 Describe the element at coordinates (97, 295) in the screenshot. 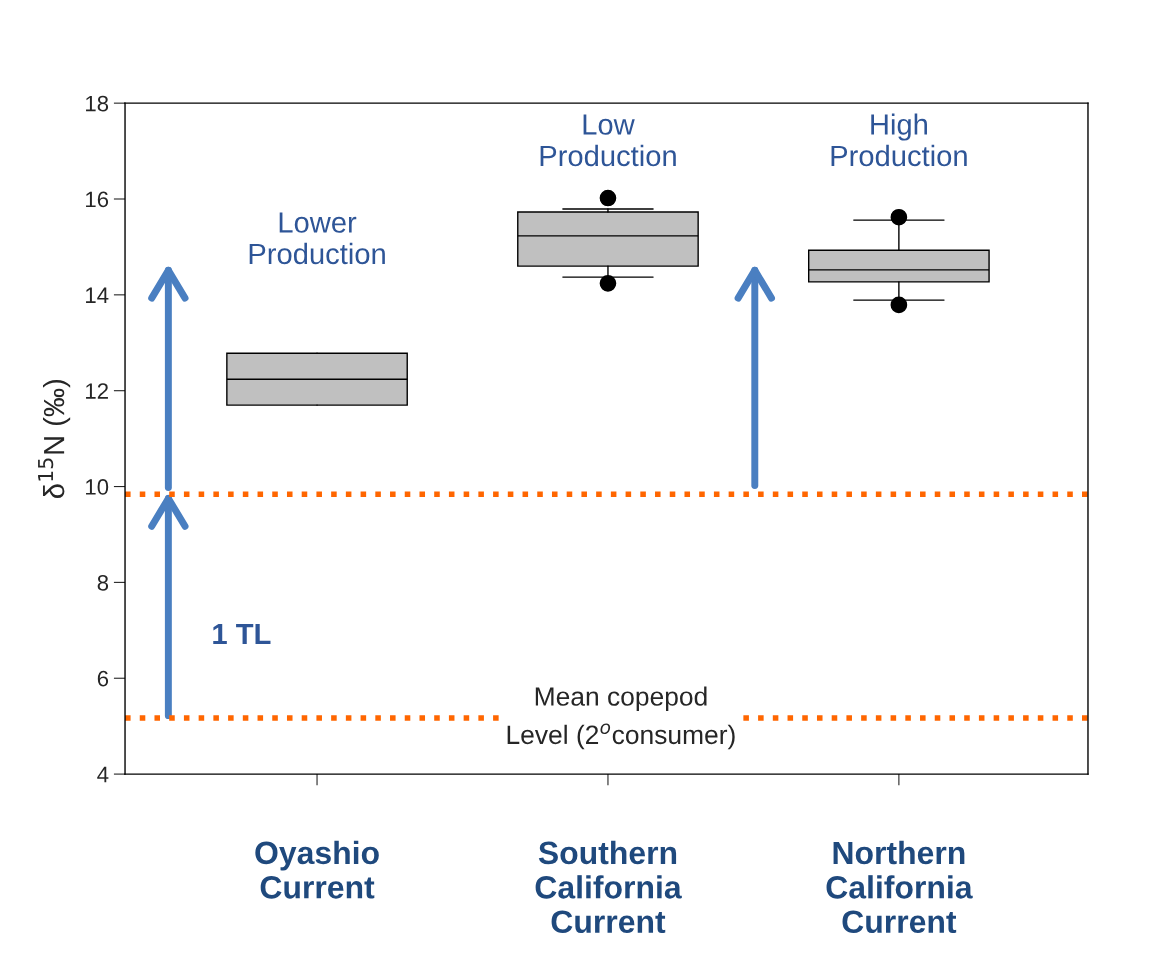

I see `y-tick-label: 14` at that location.